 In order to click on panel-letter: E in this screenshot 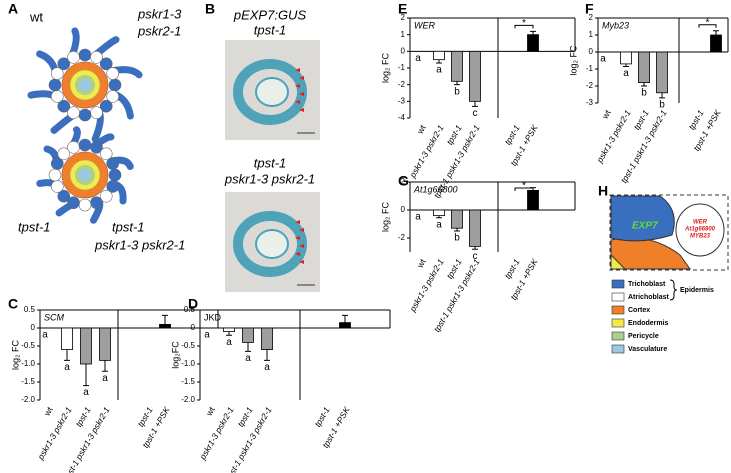, I will do `click(402, 9)`.